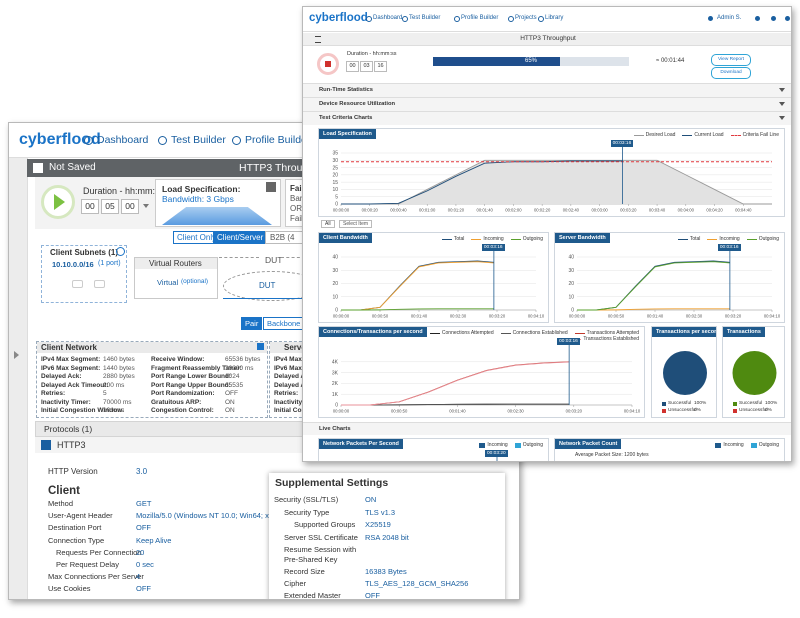 This screenshot has height=618, width=800. Describe the element at coordinates (96, 577) in the screenshot. I see `field-label: Max Connections Per Server` at that location.